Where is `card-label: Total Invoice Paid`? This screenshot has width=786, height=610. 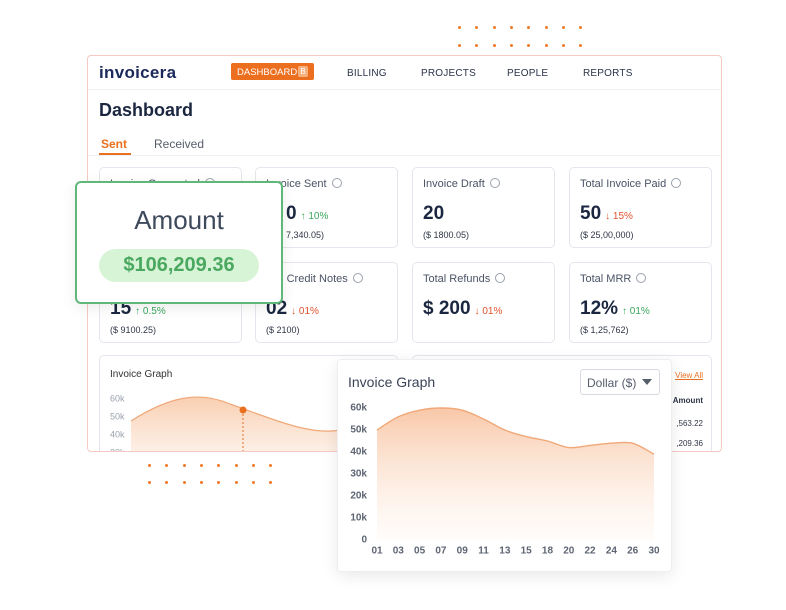 card-label: Total Invoice Paid is located at coordinates (631, 184).